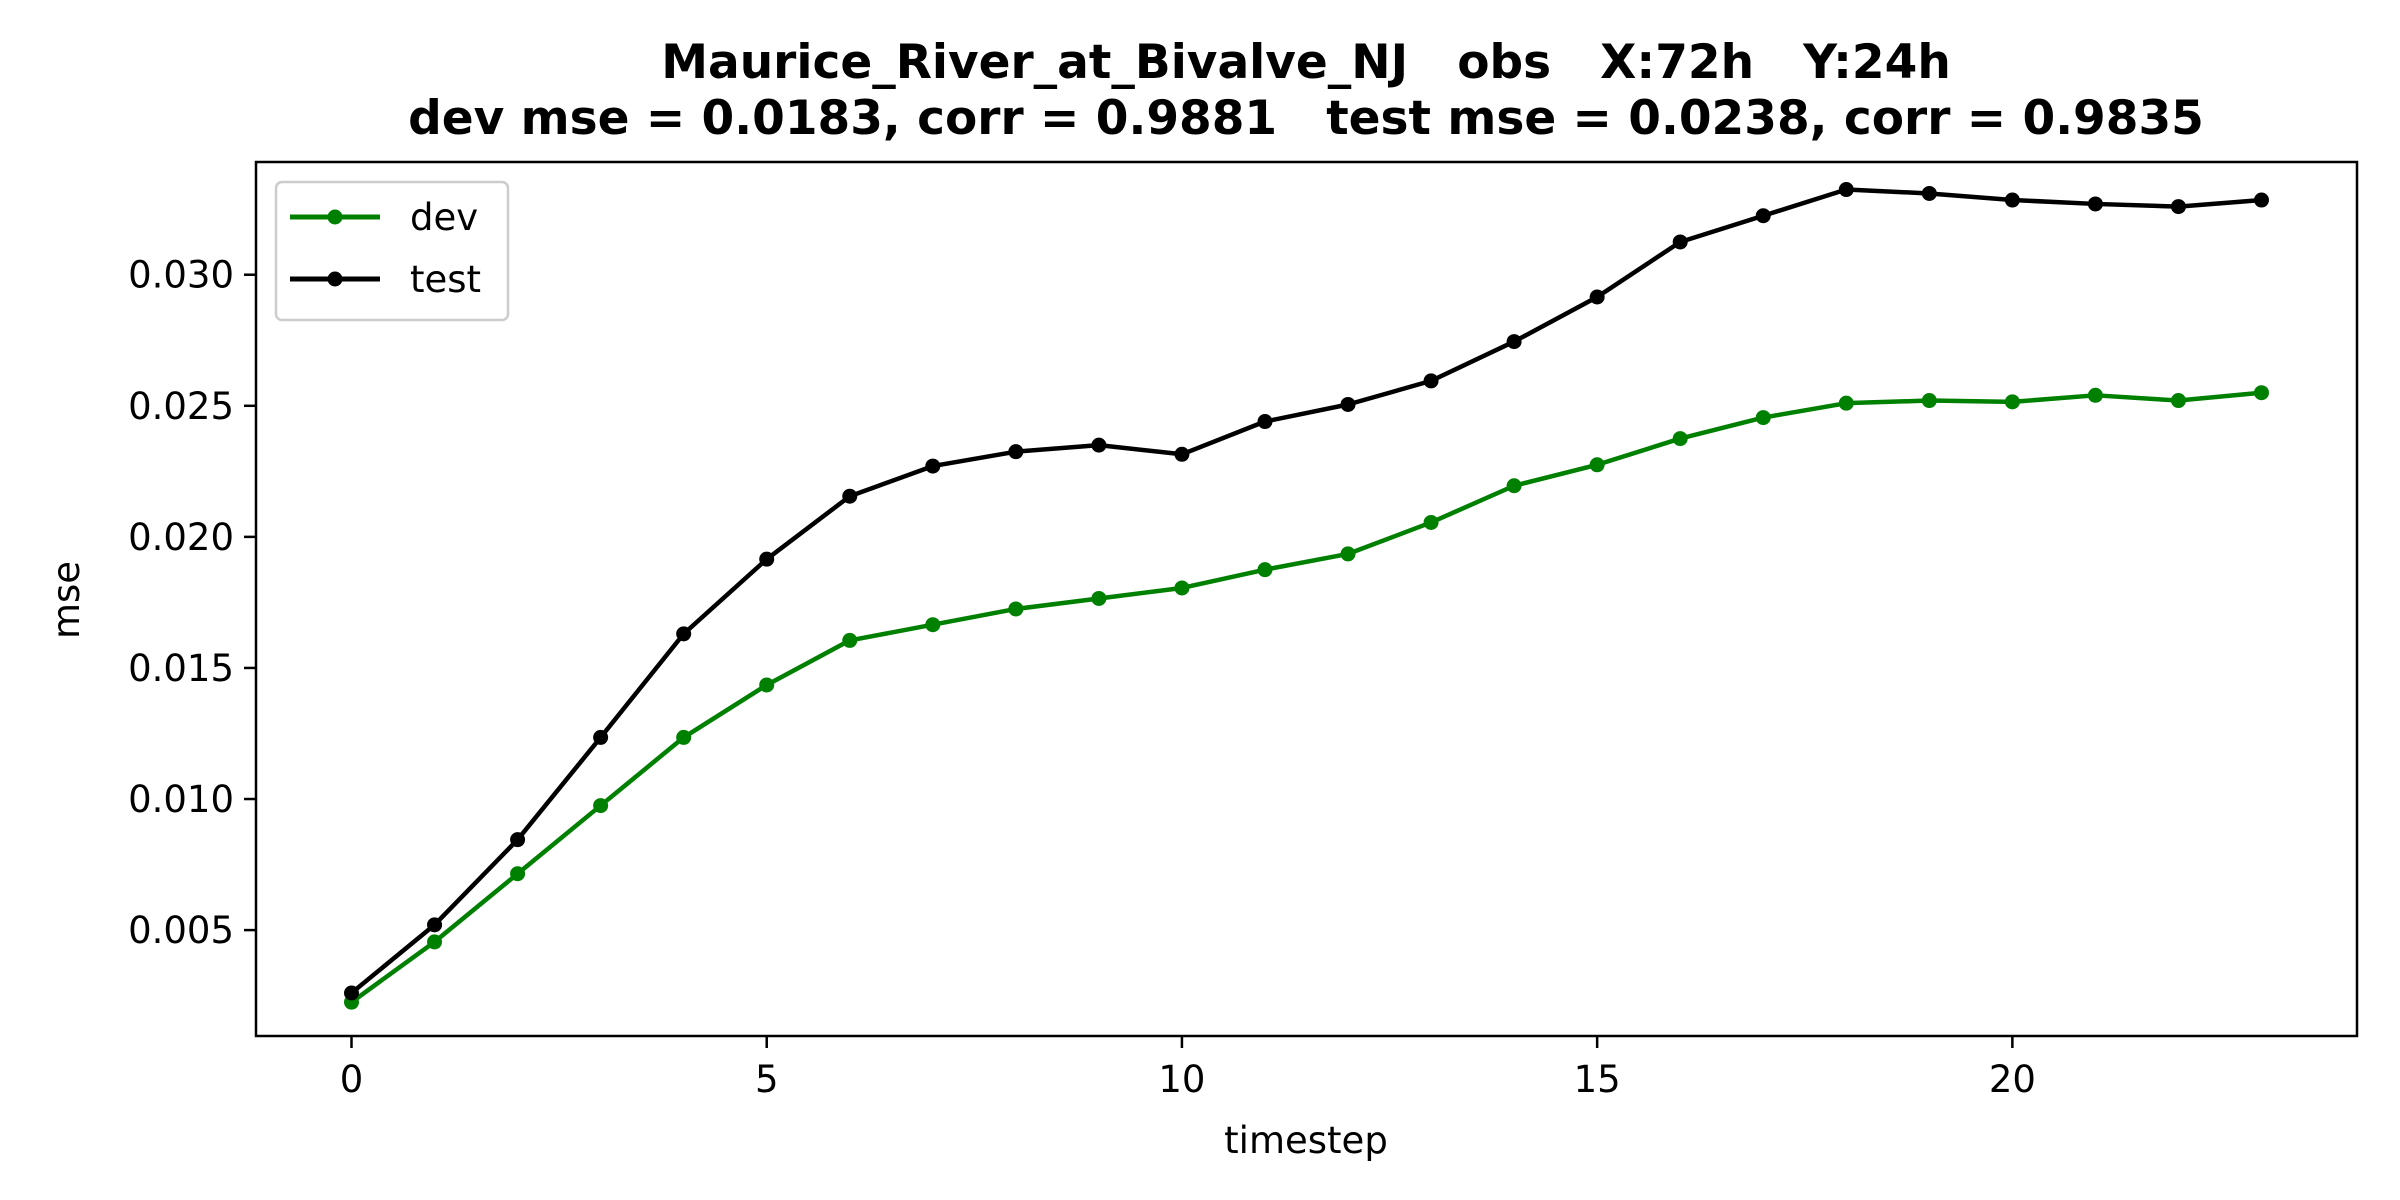 This screenshot has width=2400, height=1200. What do you see at coordinates (181, 275) in the screenshot?
I see `y-tick-label: 0.030` at bounding box center [181, 275].